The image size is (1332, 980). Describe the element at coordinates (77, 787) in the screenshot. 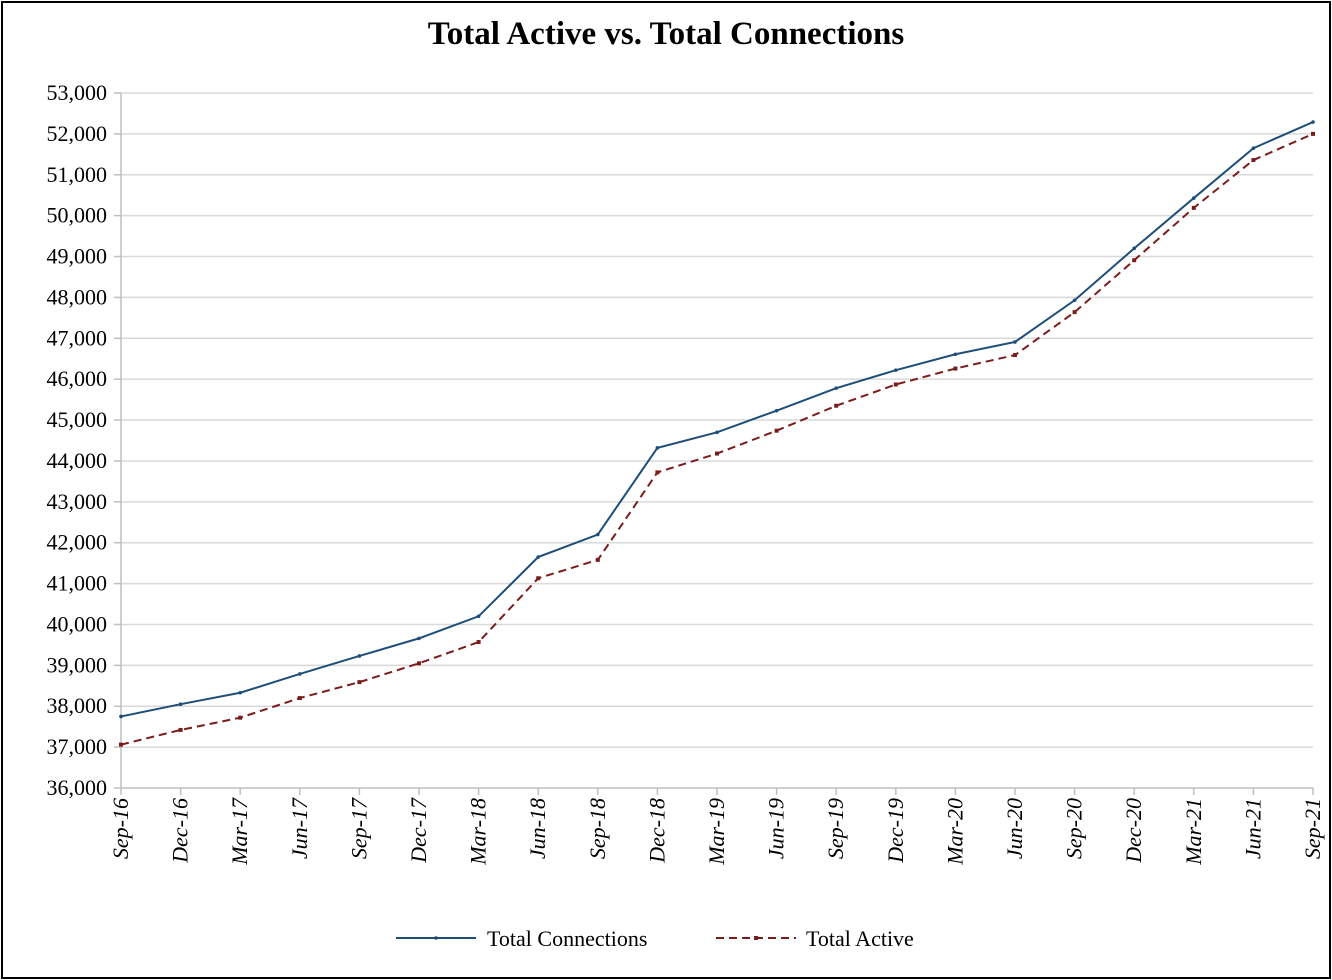

I see `y-tick-label: 36,000` at that location.